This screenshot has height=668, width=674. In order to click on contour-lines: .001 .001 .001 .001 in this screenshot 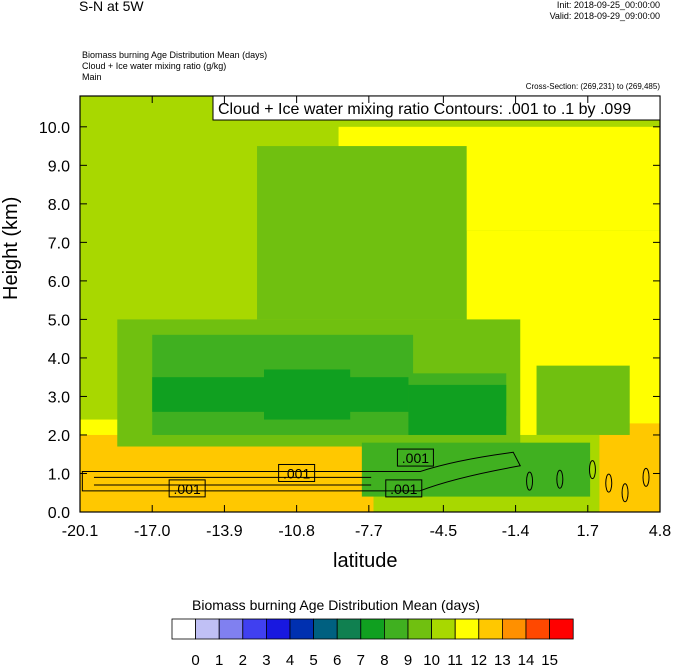, I will do `click(365, 475)`.